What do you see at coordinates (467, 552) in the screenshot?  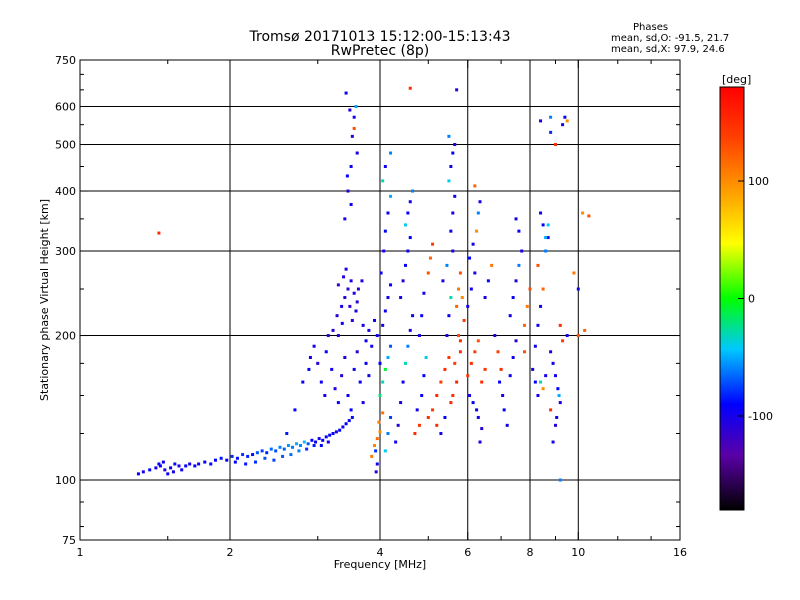 I see `x-tick-label: 6` at bounding box center [467, 552].